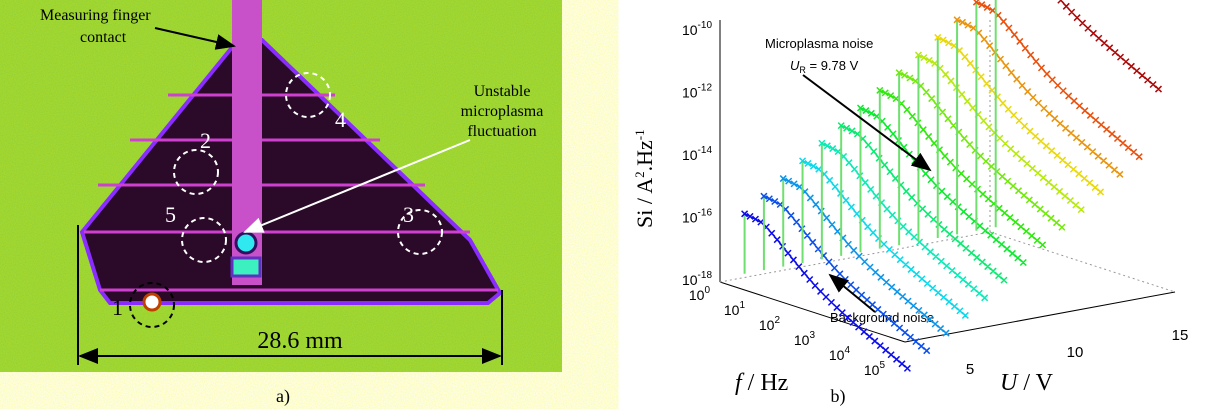  Describe the element at coordinates (819, 43) in the screenshot. I see `microplasma-label: Microplasma noise` at that location.